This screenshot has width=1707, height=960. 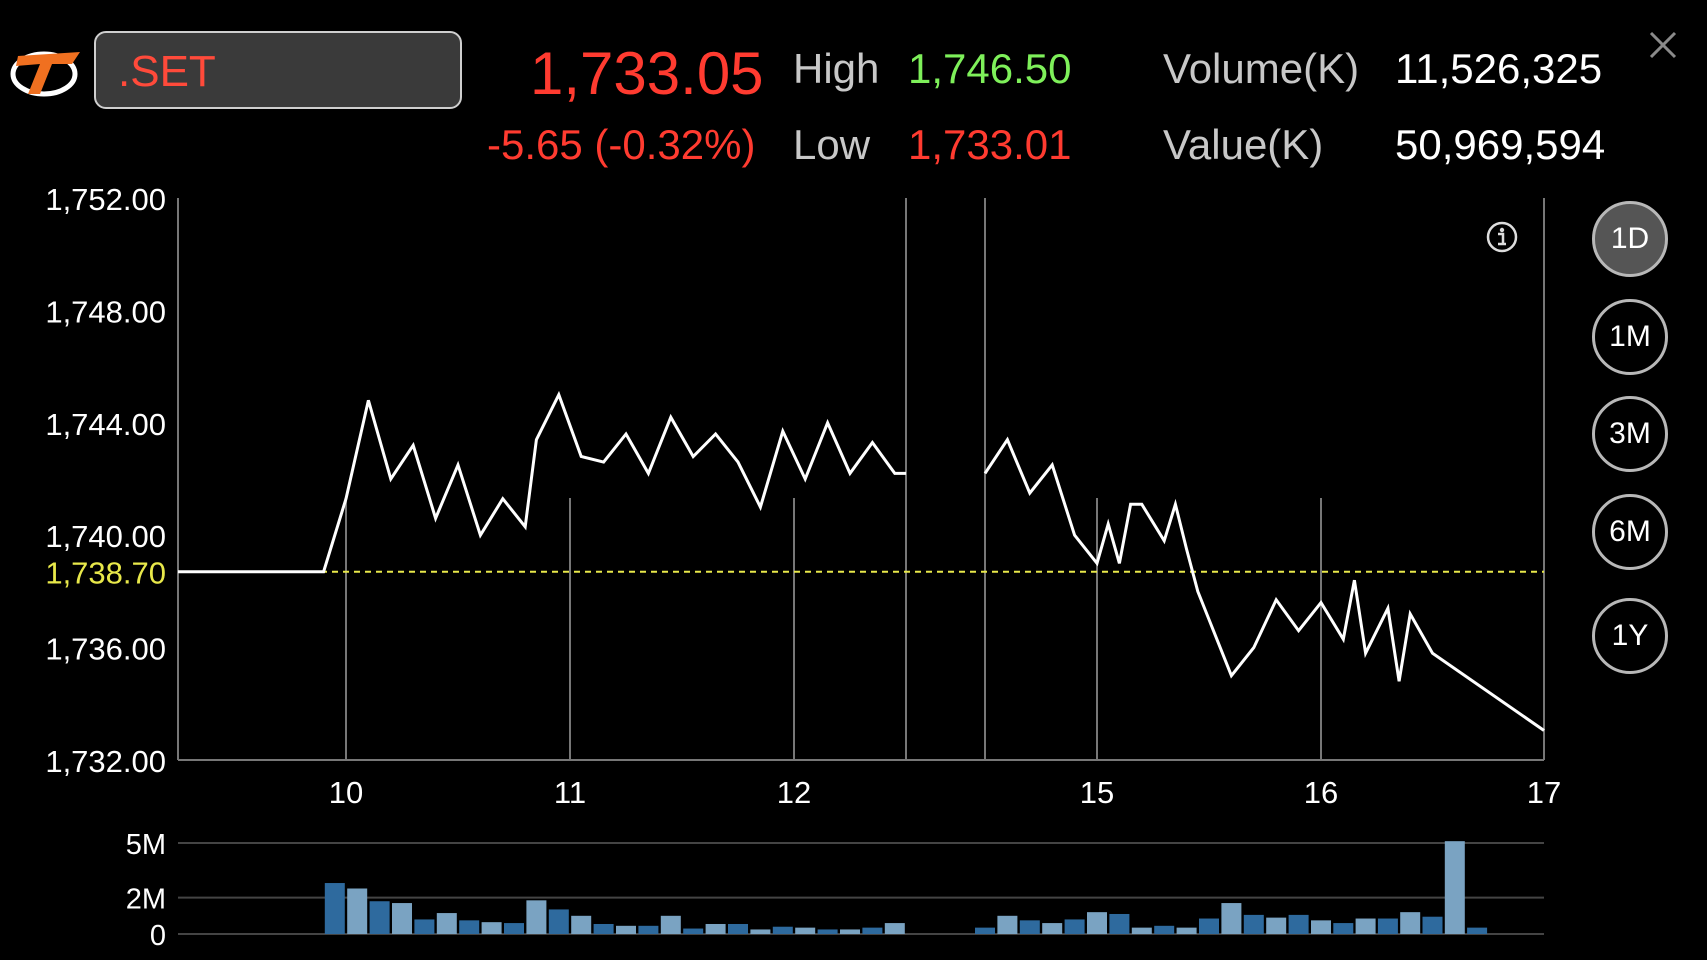 What do you see at coordinates (146, 900) in the screenshot?
I see `volume-y-tick-label: 2M` at bounding box center [146, 900].